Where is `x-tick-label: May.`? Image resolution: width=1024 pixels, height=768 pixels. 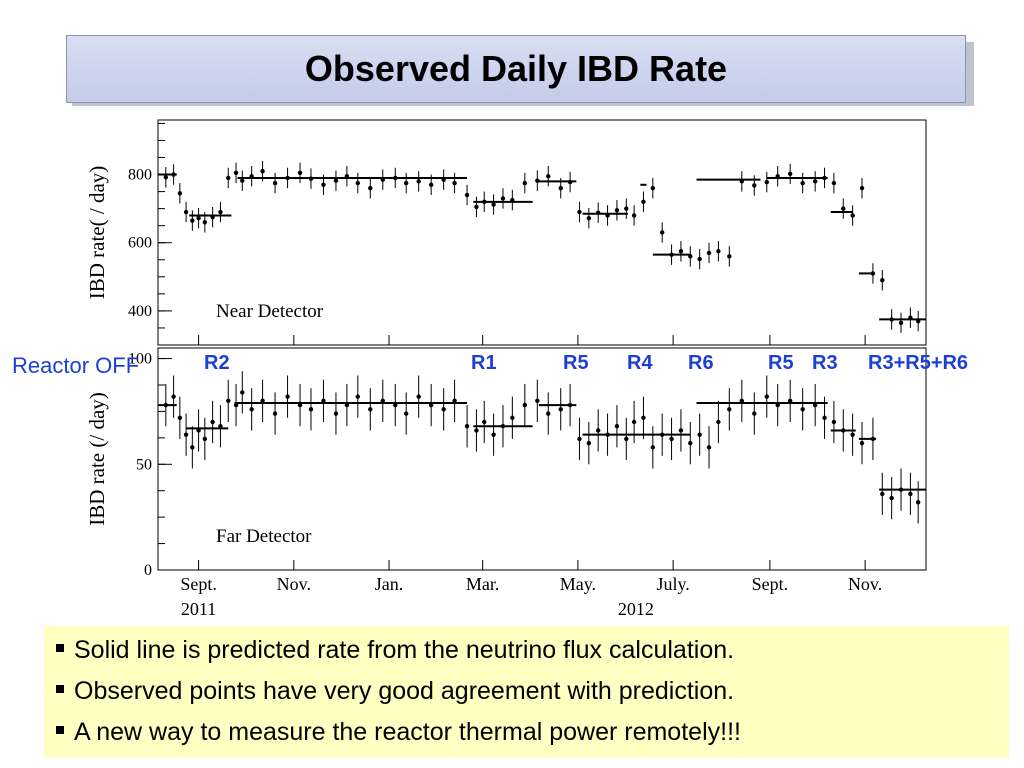
x-tick-label: May. is located at coordinates (578, 584).